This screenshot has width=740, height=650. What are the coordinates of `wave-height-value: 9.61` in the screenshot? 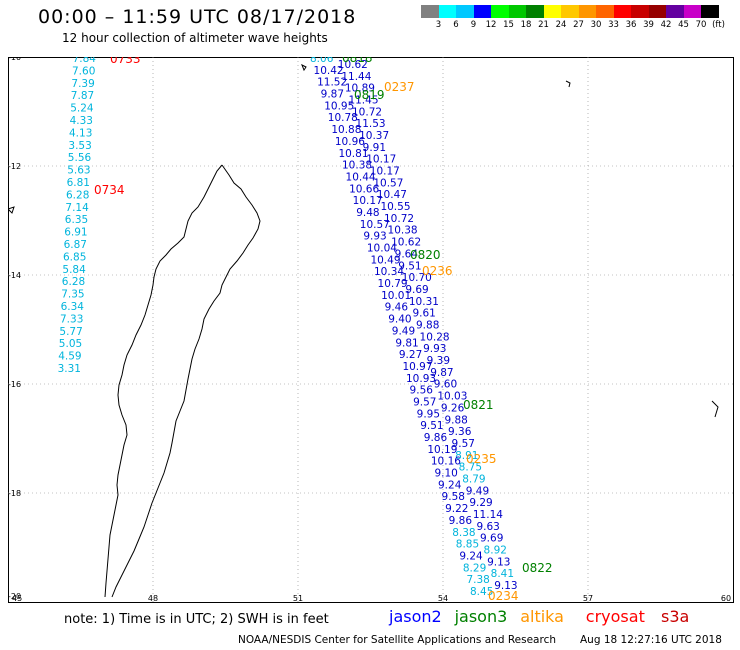 It's located at (423, 314).